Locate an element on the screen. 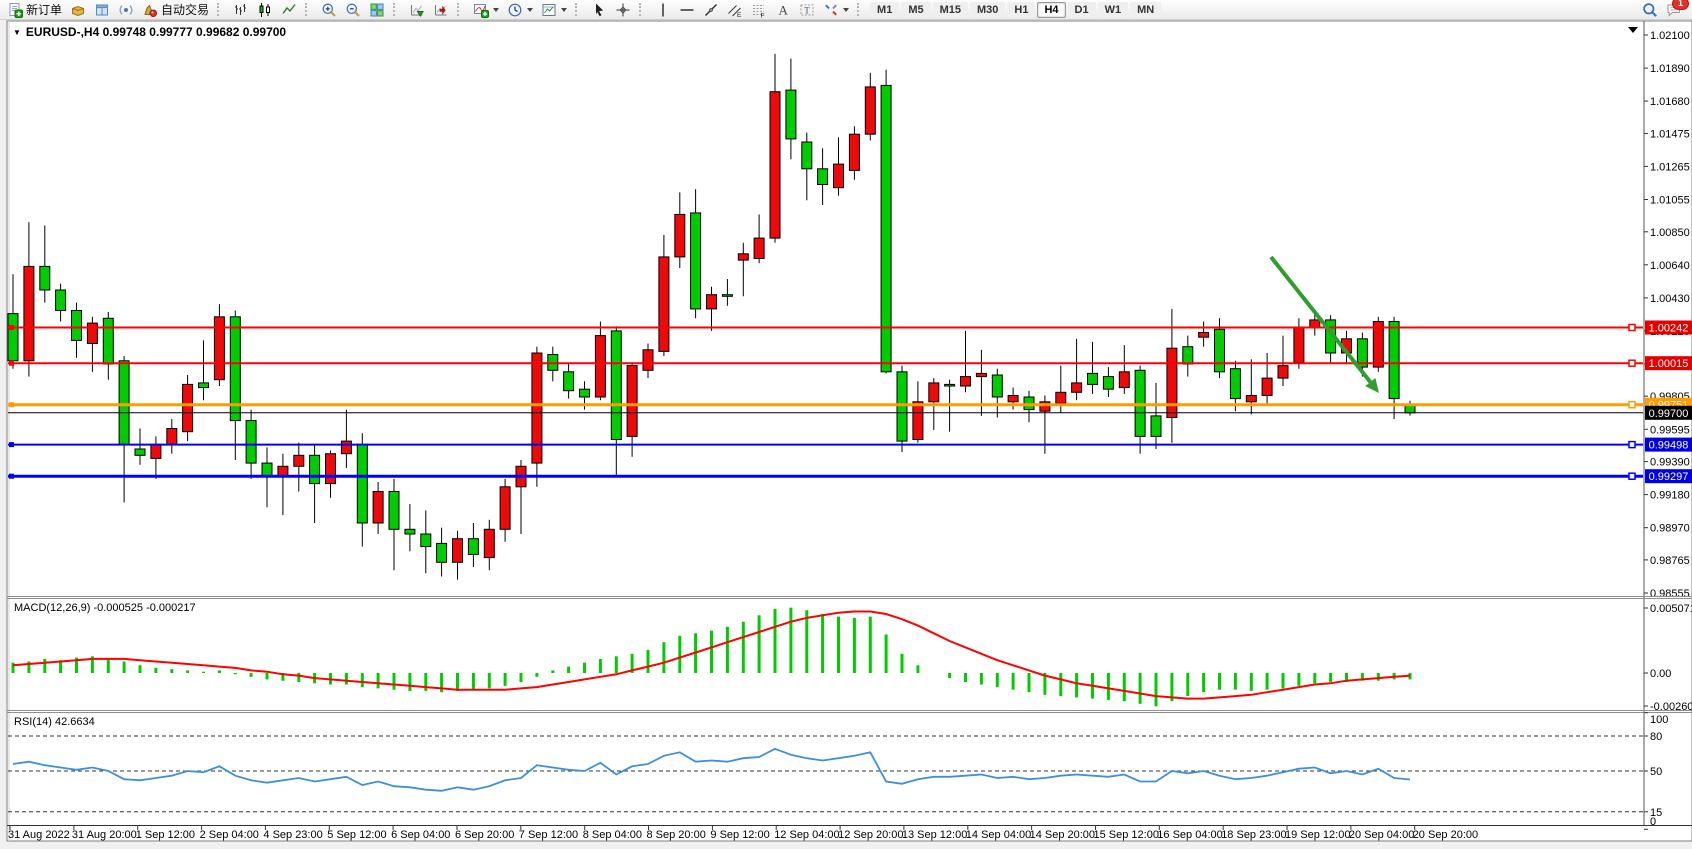  svg-text: A is located at coordinates (784, 9).